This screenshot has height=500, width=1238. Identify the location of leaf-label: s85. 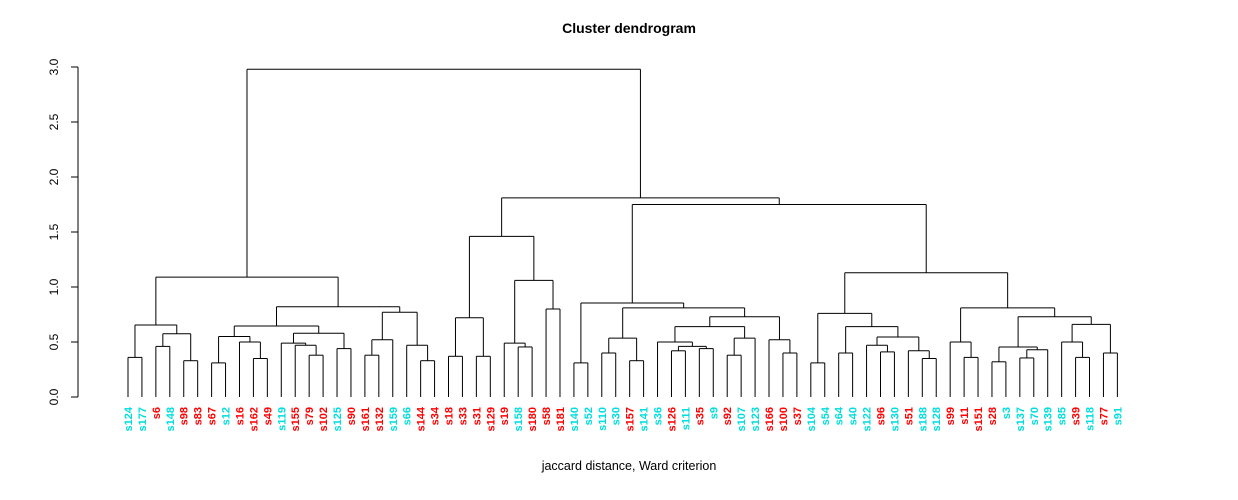
(1063, 416).